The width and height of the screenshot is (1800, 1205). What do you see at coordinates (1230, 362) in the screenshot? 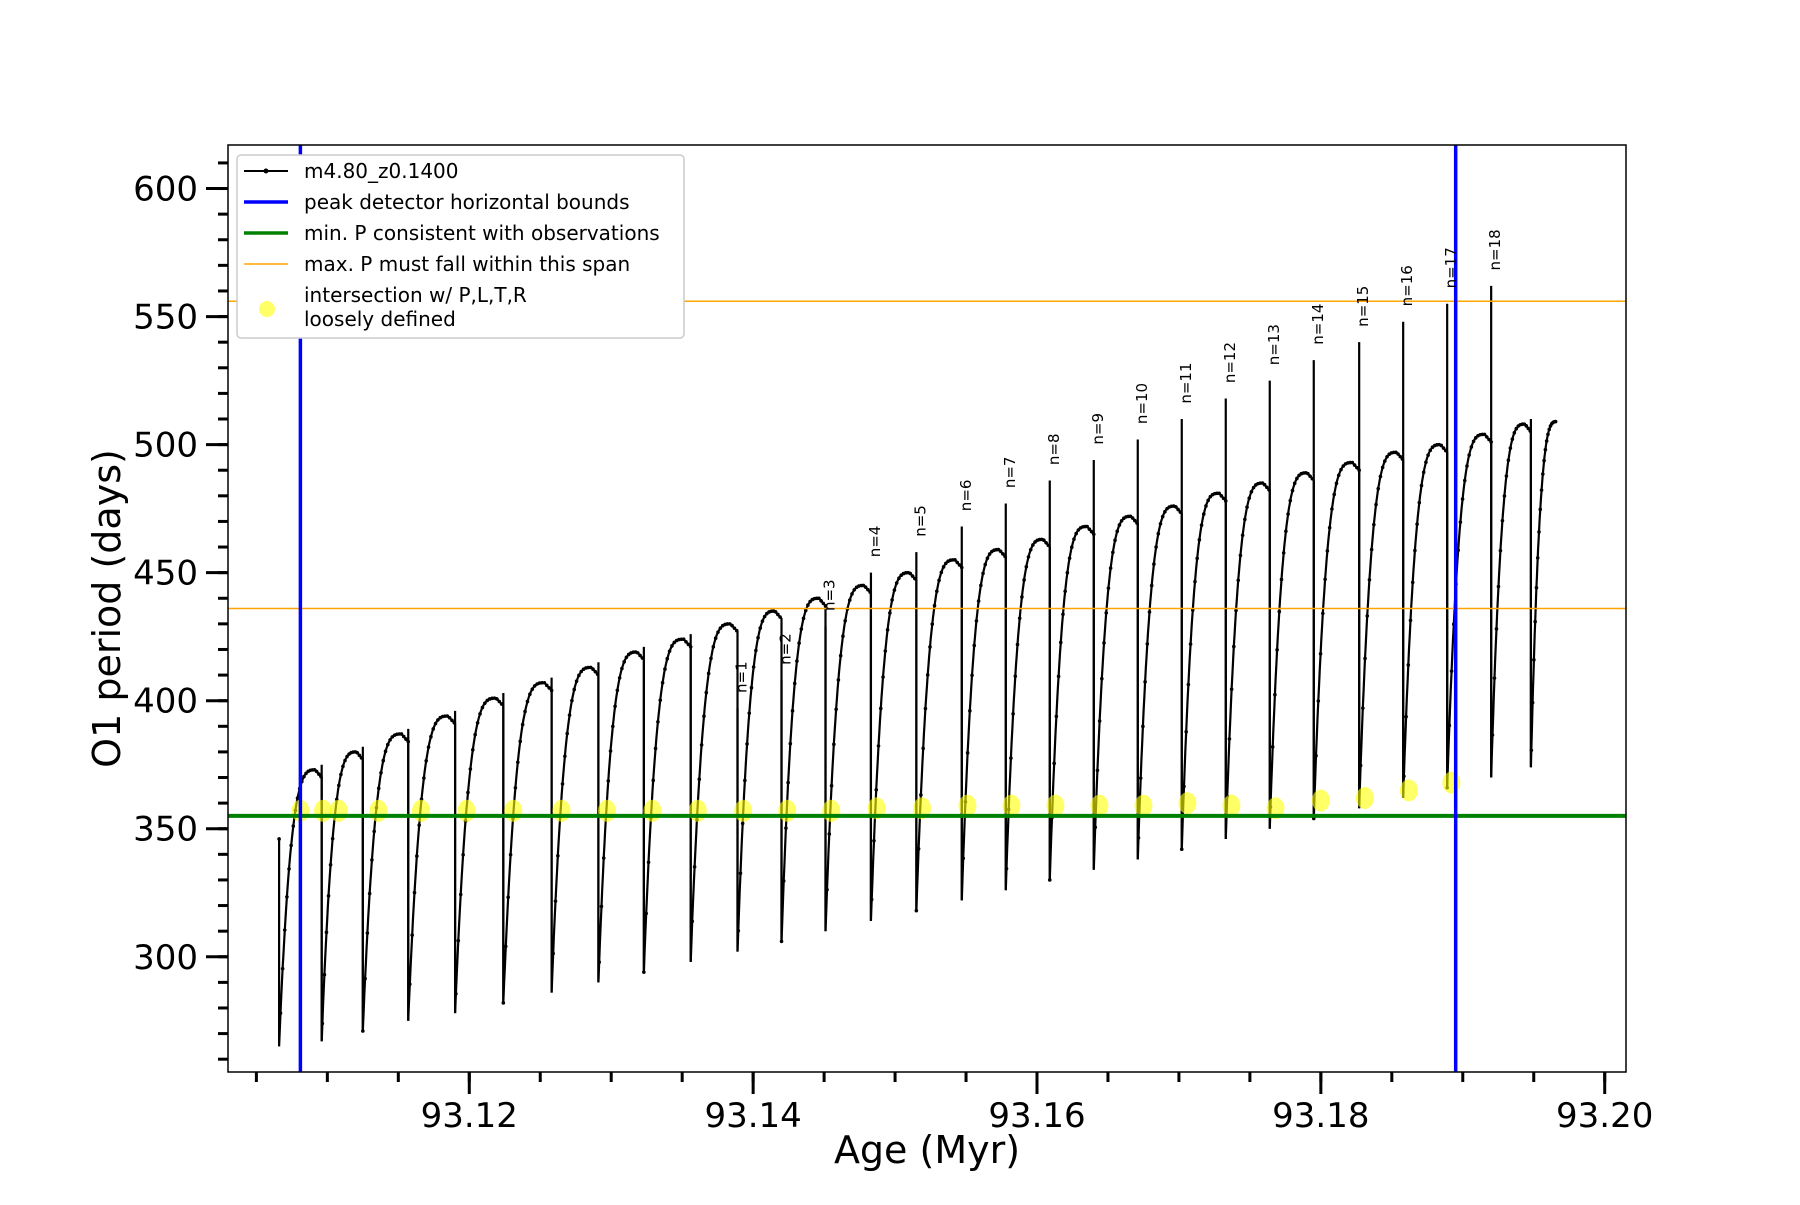
I see `peak-label: n=12` at bounding box center [1230, 362].